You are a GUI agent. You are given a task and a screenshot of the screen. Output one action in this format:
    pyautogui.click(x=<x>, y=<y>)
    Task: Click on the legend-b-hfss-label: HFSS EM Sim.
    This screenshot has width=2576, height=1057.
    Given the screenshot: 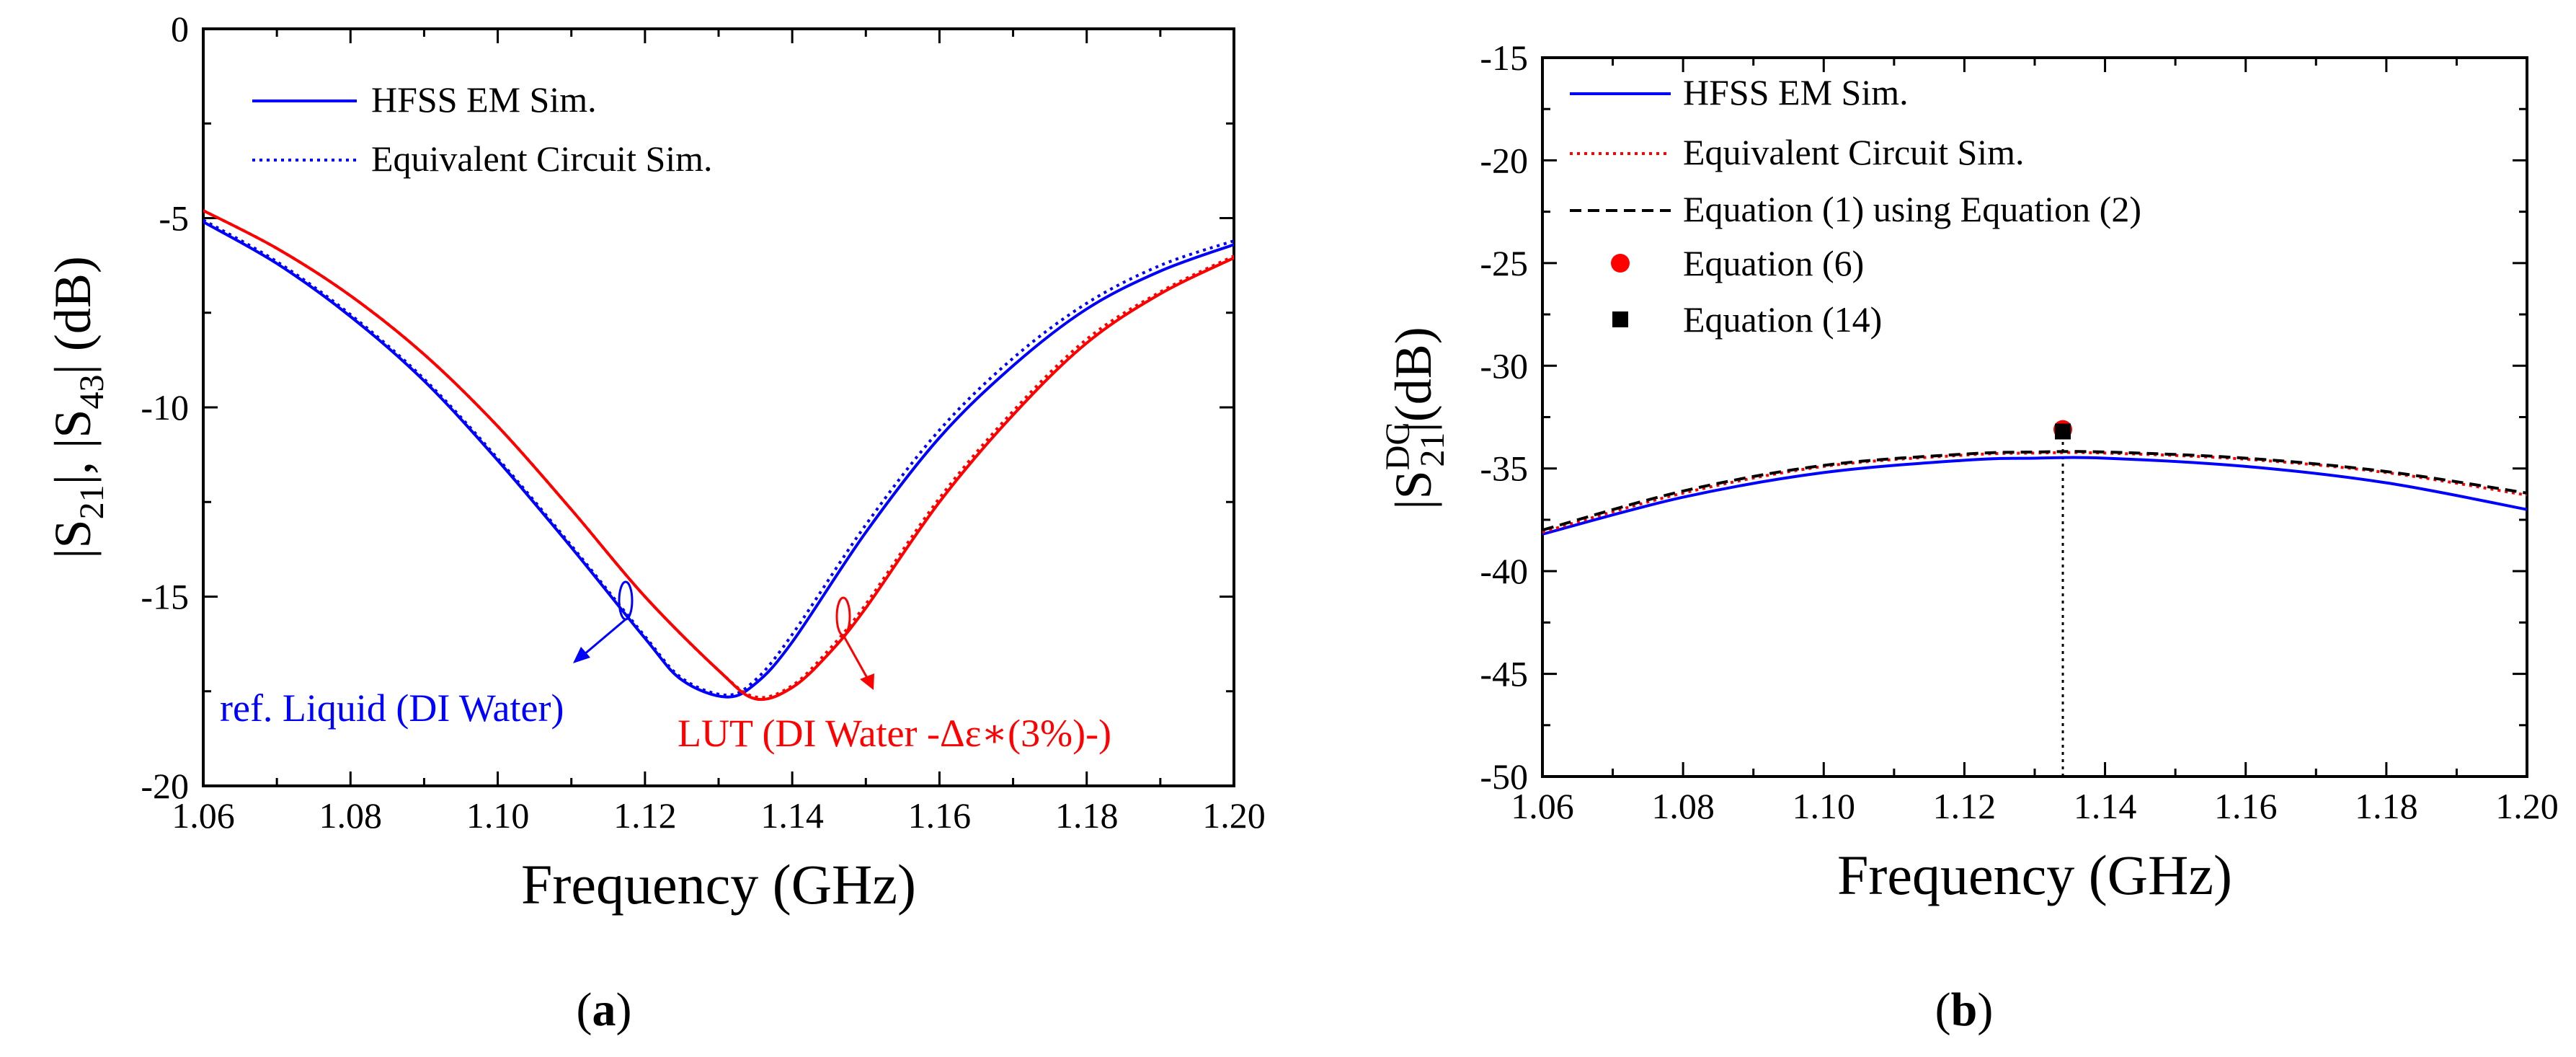 What is the action you would take?
    pyautogui.click(x=1796, y=92)
    